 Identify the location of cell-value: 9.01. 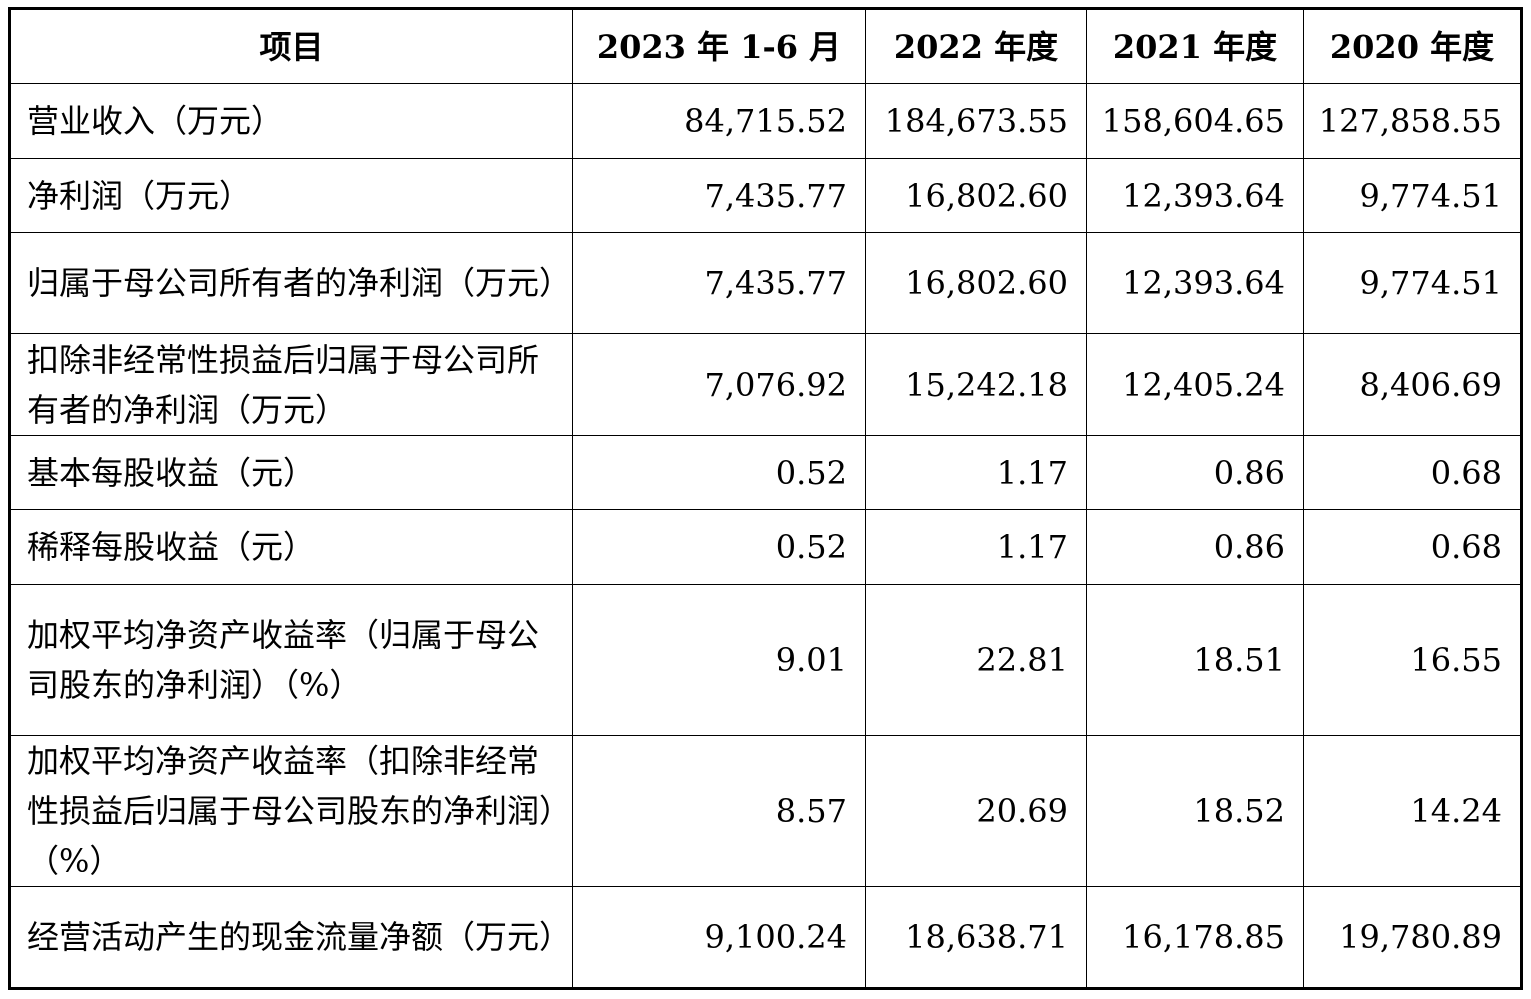
(719, 660).